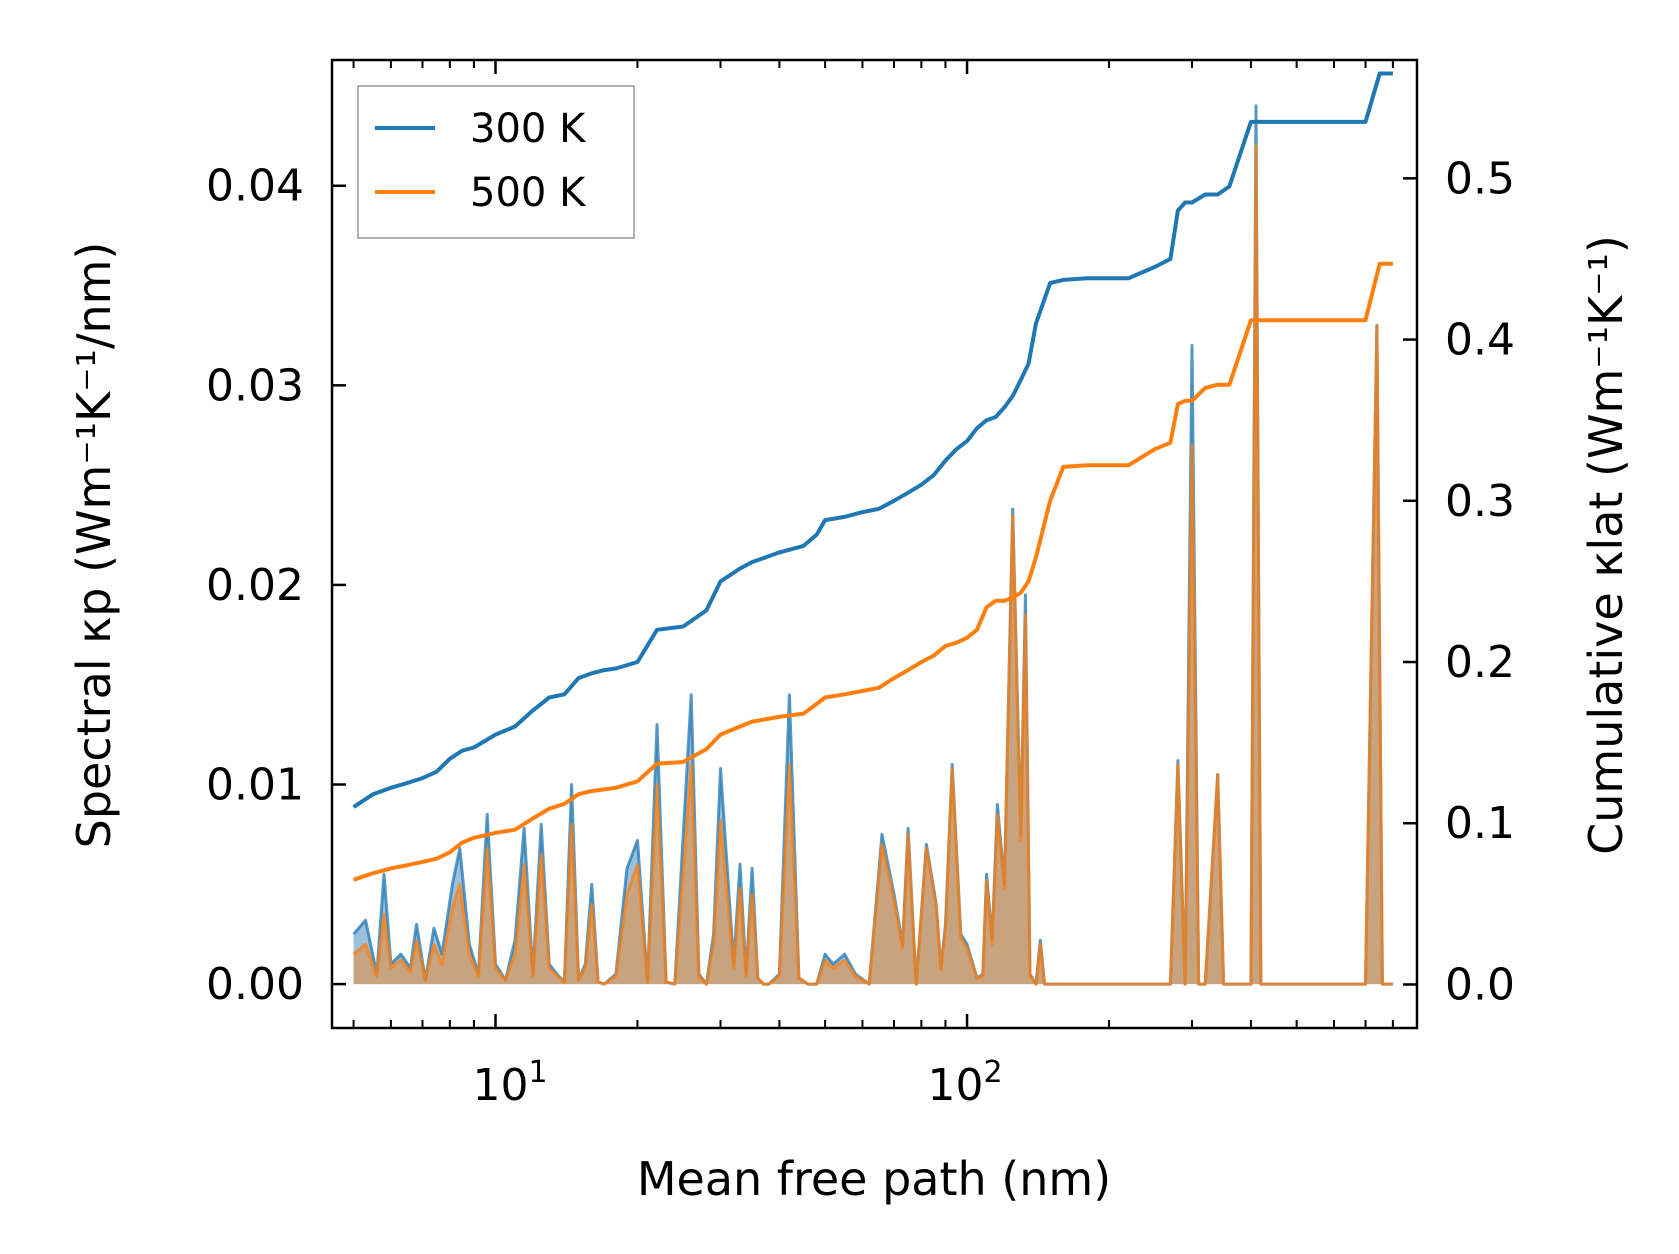  What do you see at coordinates (1480, 984) in the screenshot?
I see `y-right-tick-label: 0.0` at bounding box center [1480, 984].